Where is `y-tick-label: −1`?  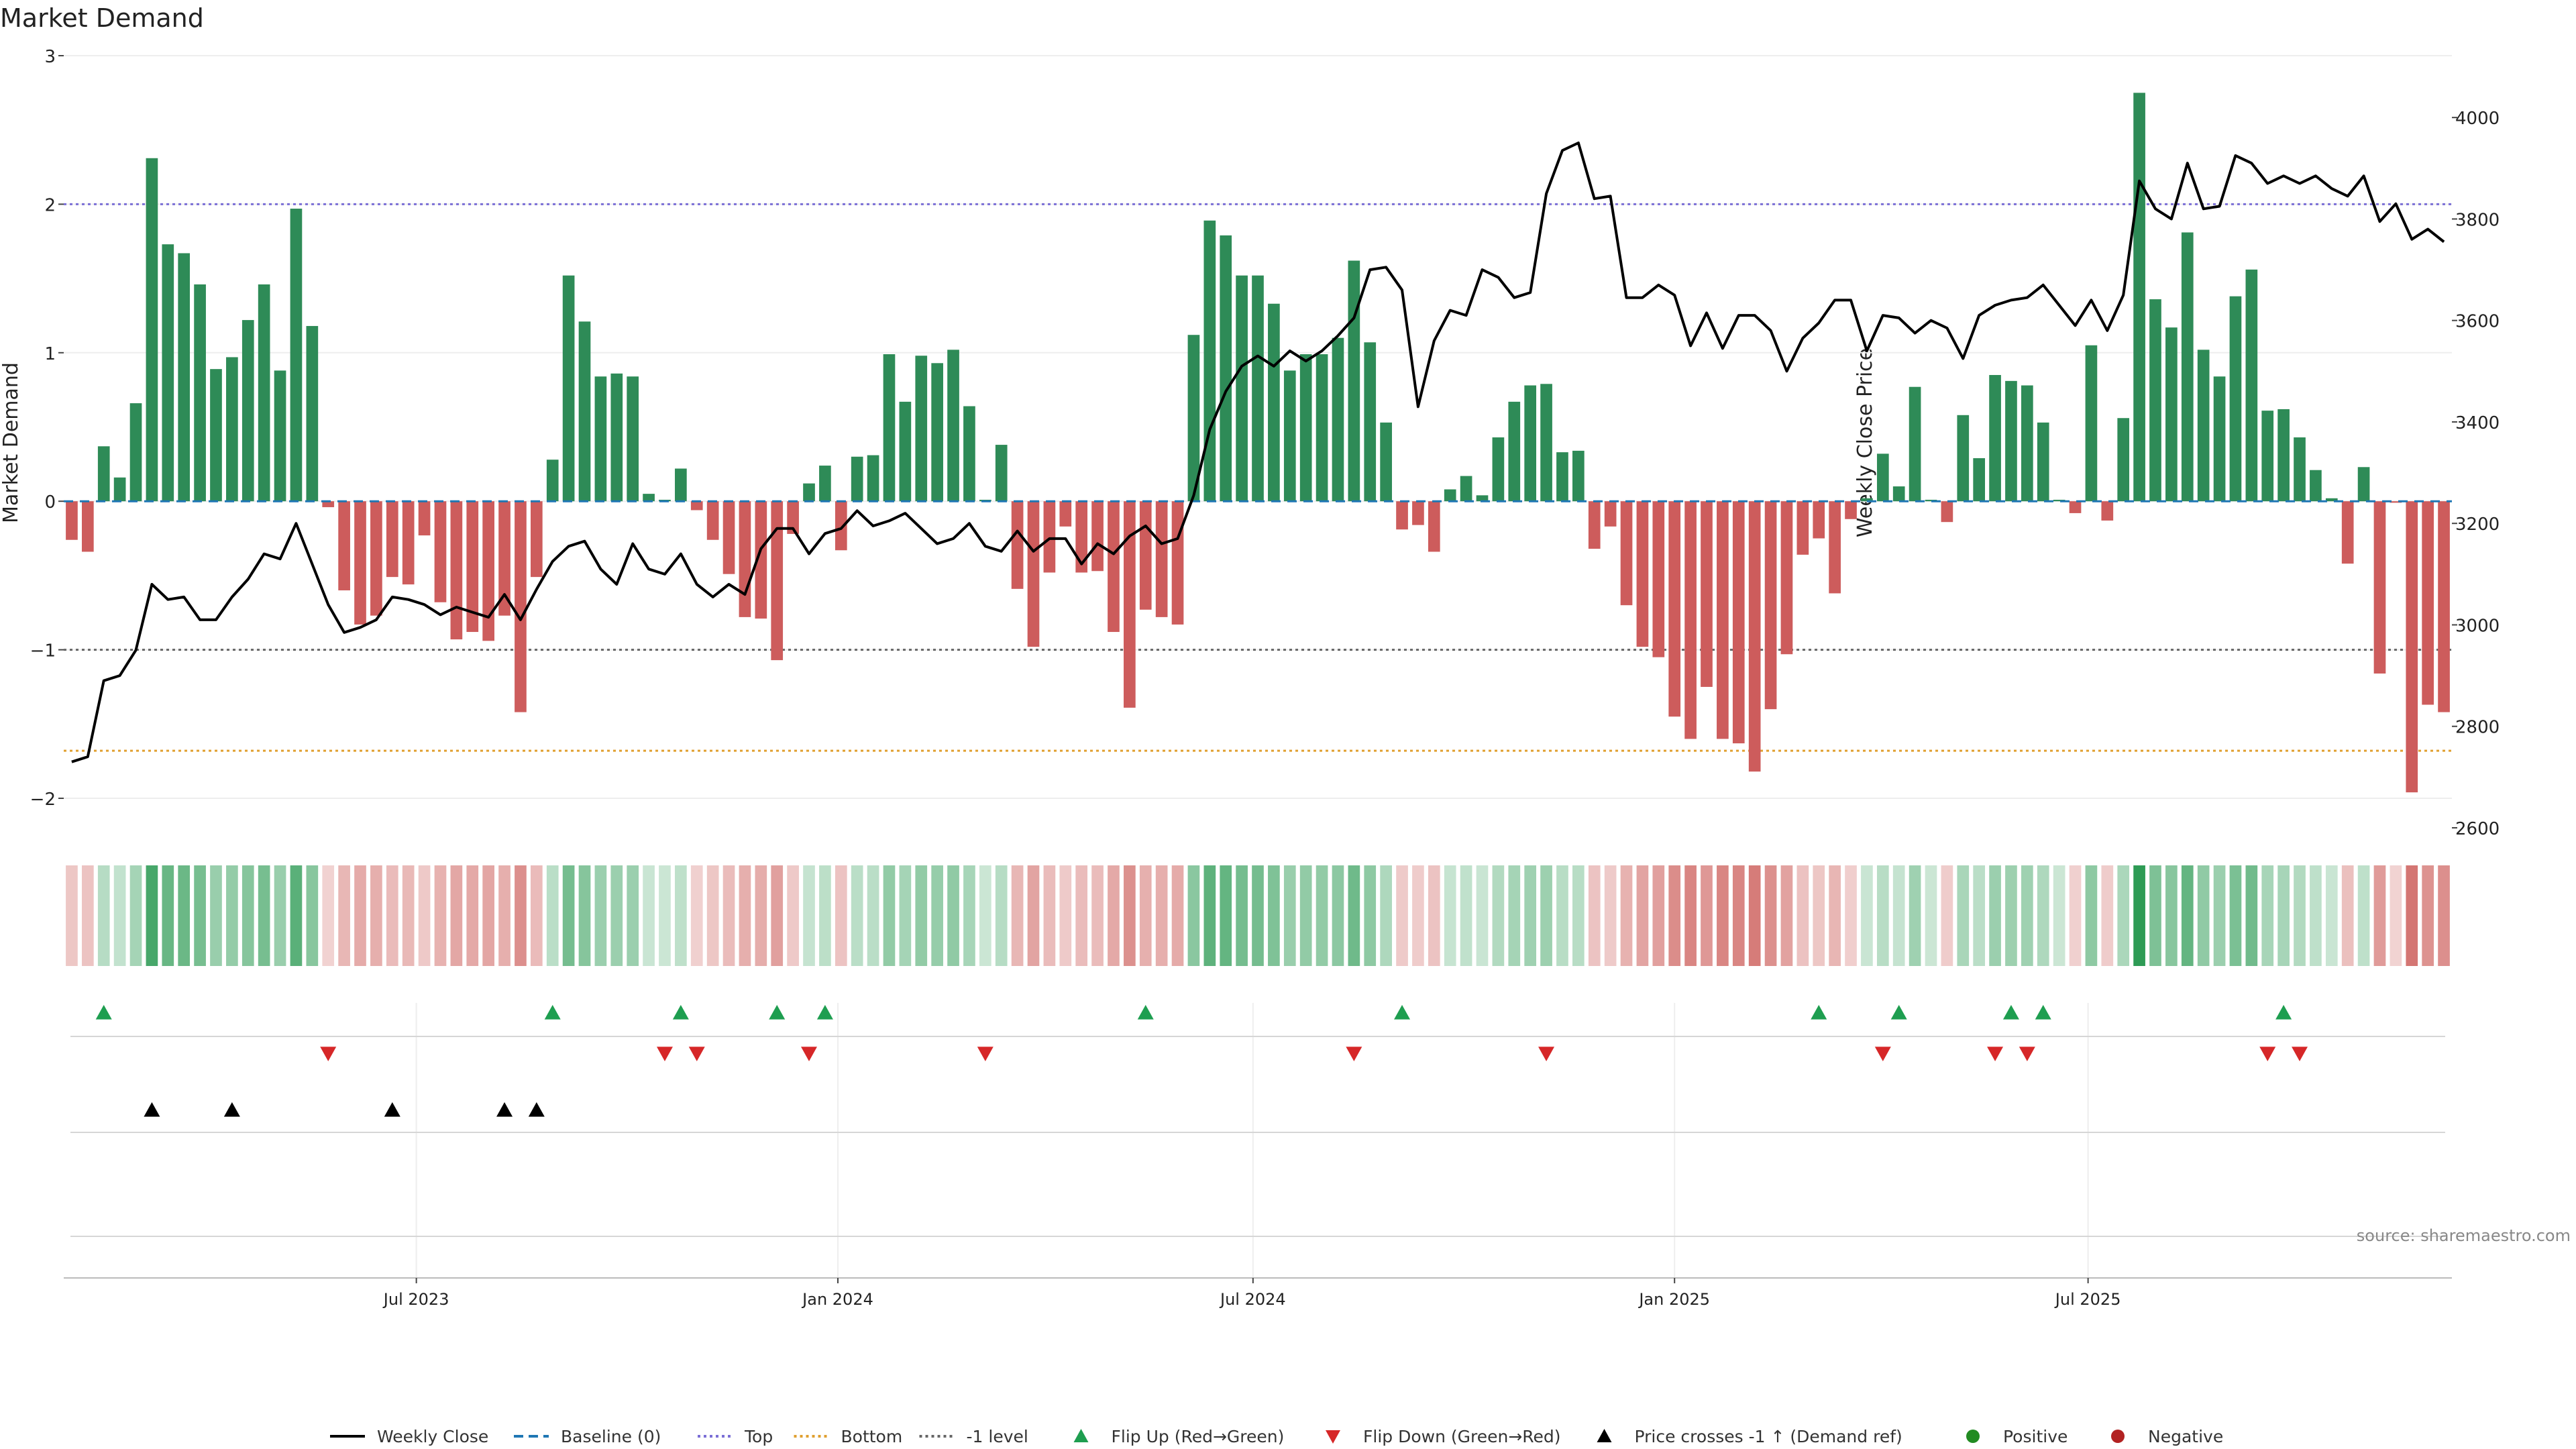 y-tick-label: −1 is located at coordinates (43, 651).